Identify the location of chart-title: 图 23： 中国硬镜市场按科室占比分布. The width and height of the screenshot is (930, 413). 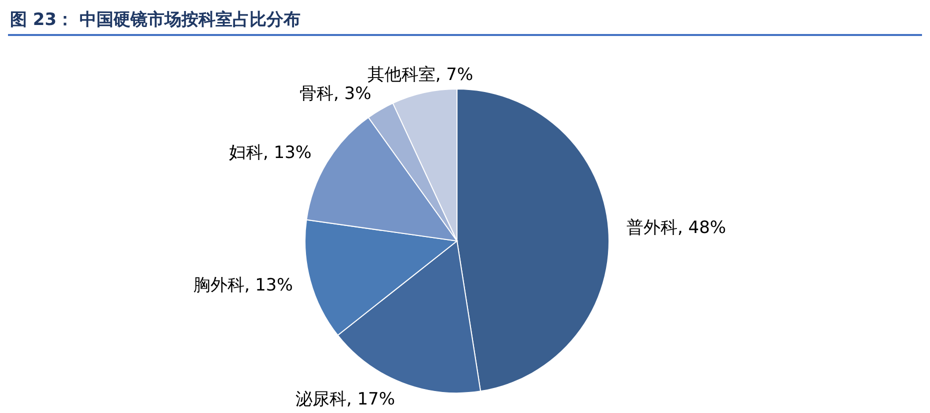
(465, 22).